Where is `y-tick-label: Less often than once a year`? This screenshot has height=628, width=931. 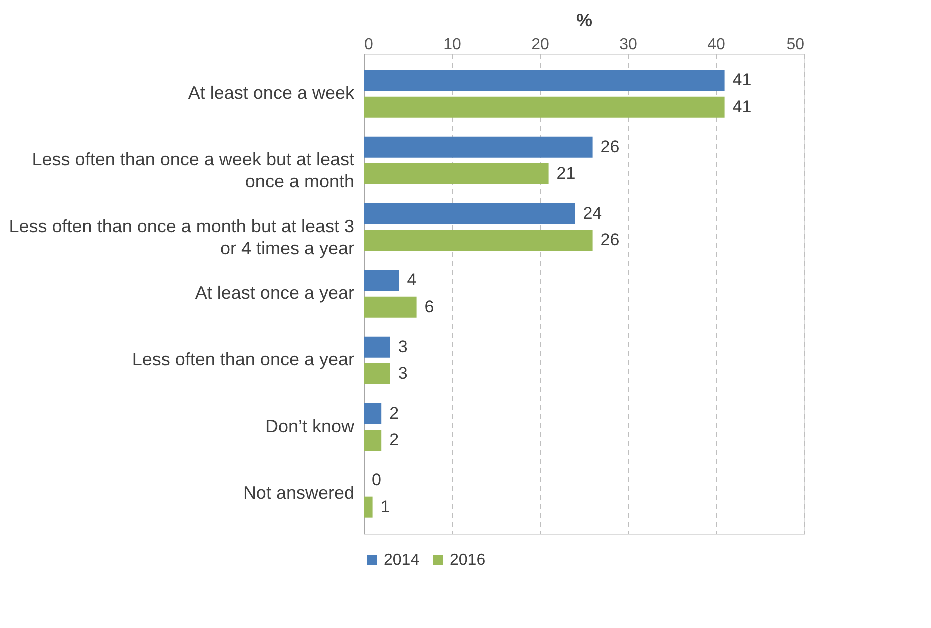
y-tick-label: Less often than once a year is located at coordinates (243, 360).